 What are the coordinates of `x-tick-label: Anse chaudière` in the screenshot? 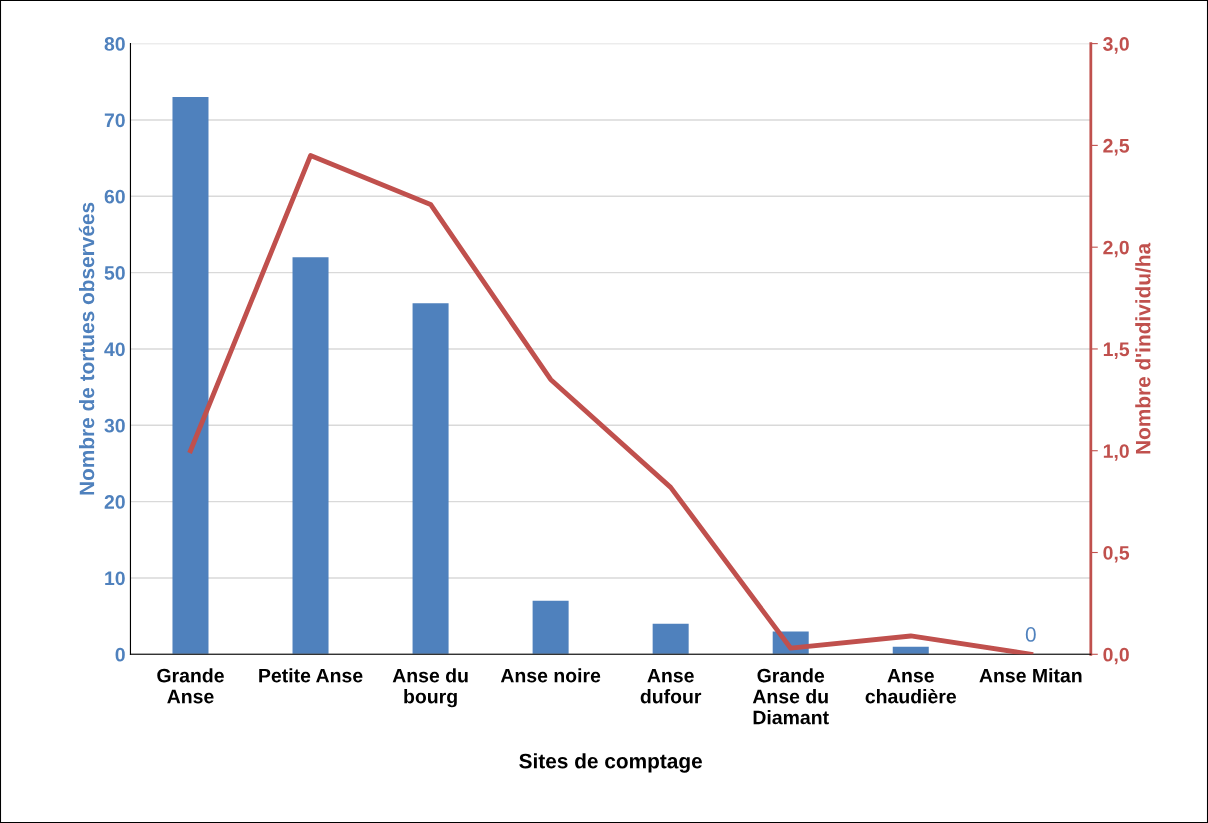 It's located at (911, 686).